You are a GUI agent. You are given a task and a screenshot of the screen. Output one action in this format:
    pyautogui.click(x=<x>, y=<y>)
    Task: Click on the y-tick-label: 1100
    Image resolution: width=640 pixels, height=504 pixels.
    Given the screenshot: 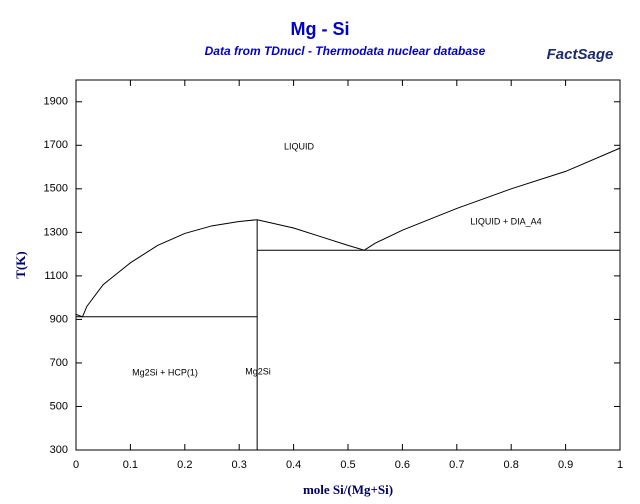 What is the action you would take?
    pyautogui.click(x=56, y=276)
    